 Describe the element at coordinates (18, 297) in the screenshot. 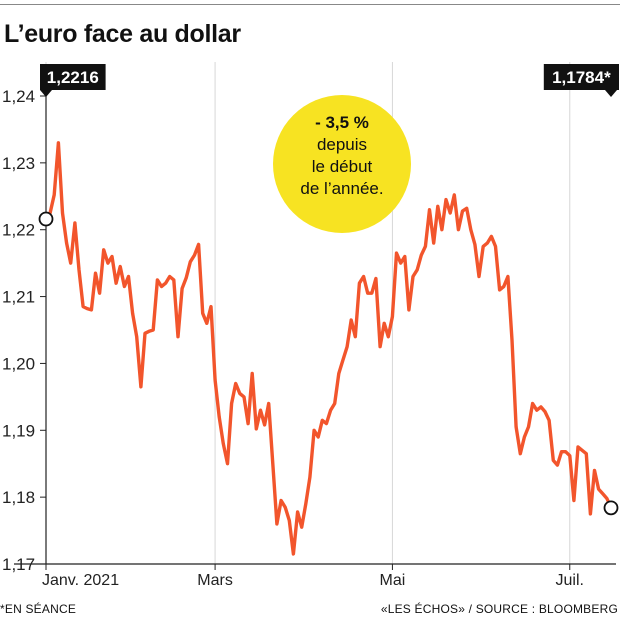

I see `y-tick-label: 1,21` at that location.